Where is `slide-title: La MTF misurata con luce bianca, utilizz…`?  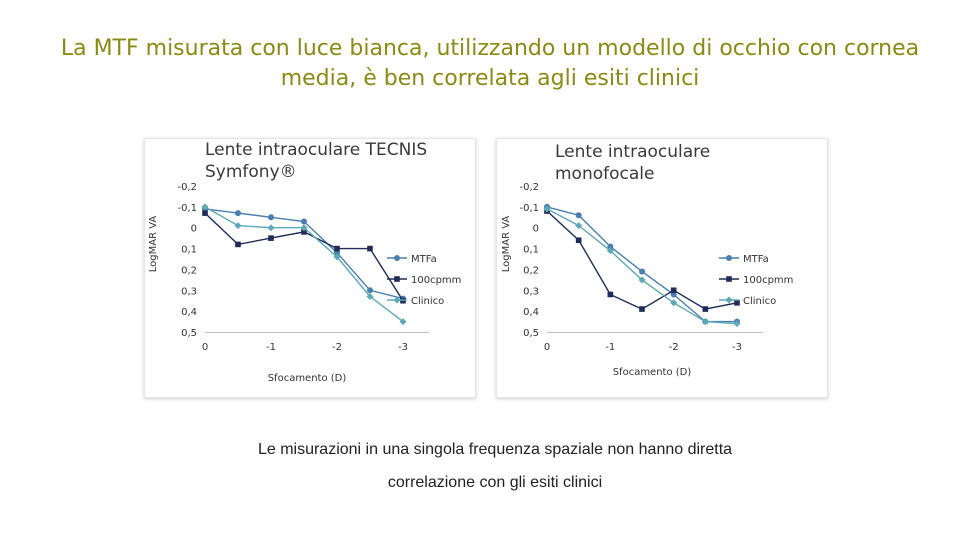 slide-title: La MTF misurata con luce bianca, utilizz… is located at coordinates (490, 64).